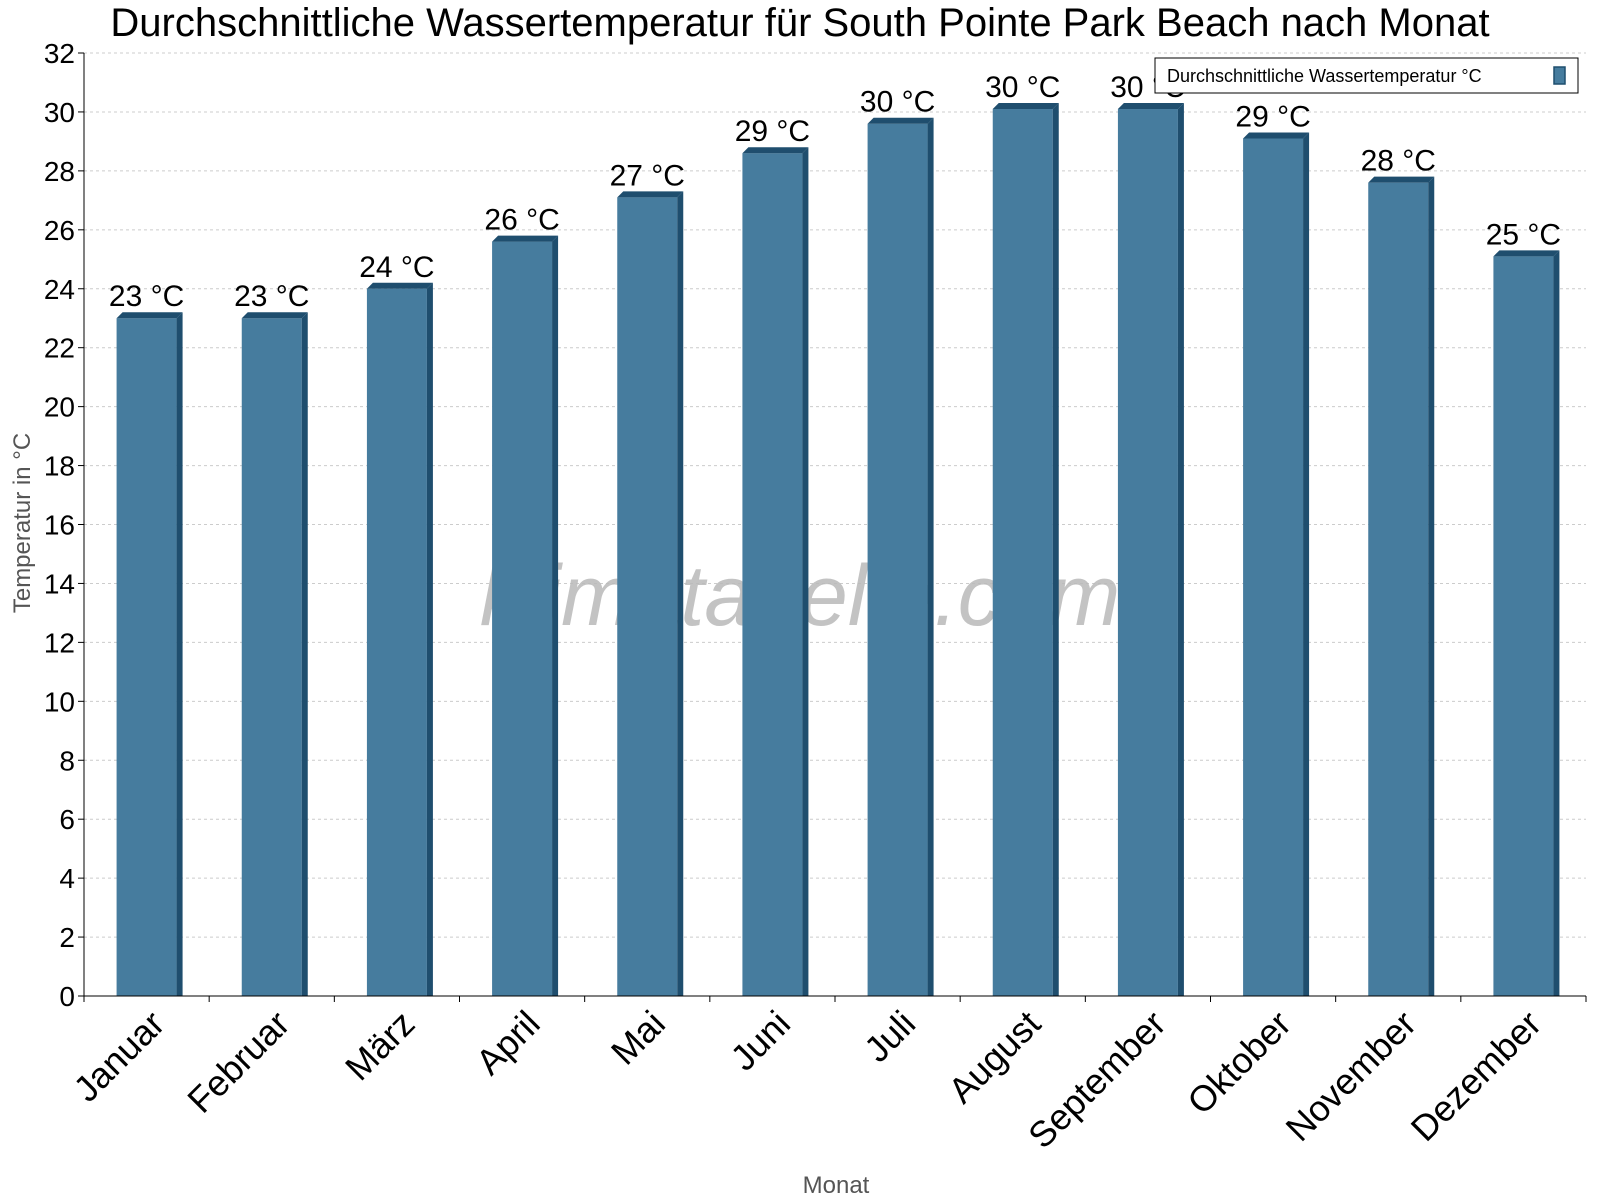 This screenshot has height=1200, width=1600. What do you see at coordinates (238, 1062) in the screenshot?
I see `x-tick-label: Februar` at bounding box center [238, 1062].